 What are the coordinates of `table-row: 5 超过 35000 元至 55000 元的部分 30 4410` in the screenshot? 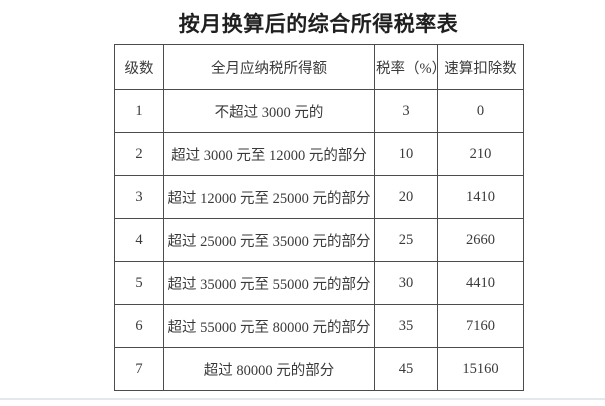 It's located at (319, 283).